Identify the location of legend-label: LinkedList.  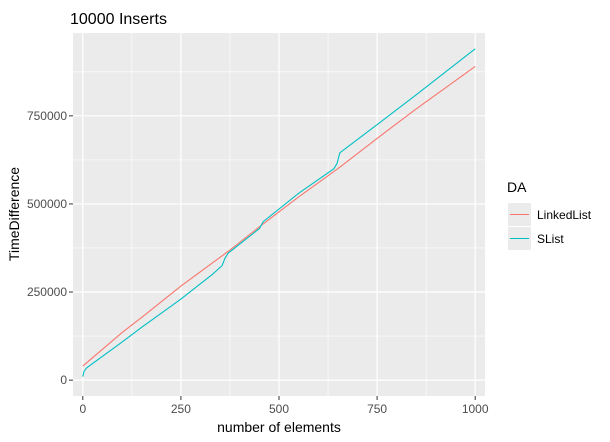
(564, 215).